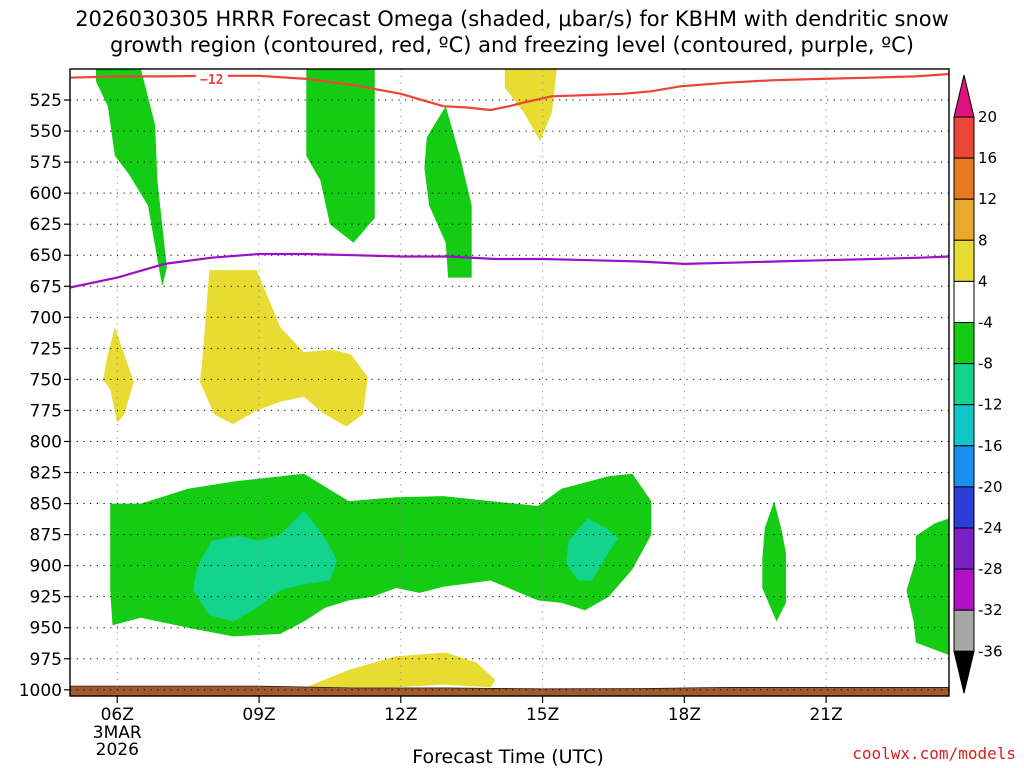  What do you see at coordinates (684, 715) in the screenshot?
I see `x-tick-label-18Z: 18Z` at bounding box center [684, 715].